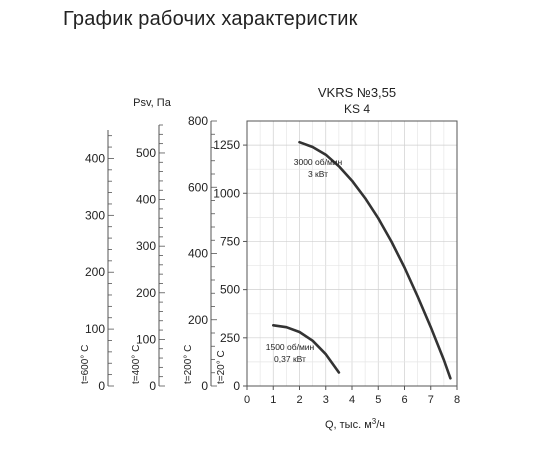  What do you see at coordinates (198, 121) in the screenshot?
I see `secondary-axis-tick-label: 800` at bounding box center [198, 121].